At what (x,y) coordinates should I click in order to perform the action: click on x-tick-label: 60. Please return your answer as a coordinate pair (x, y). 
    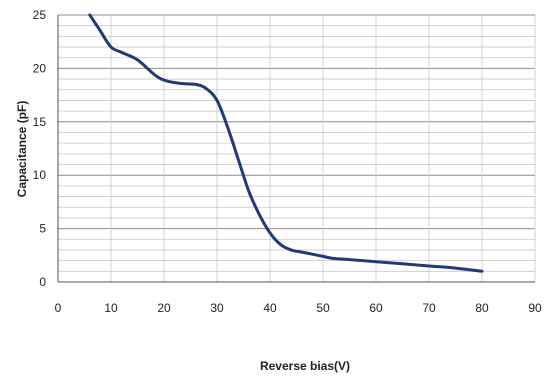
    Looking at the image, I should click on (376, 308).